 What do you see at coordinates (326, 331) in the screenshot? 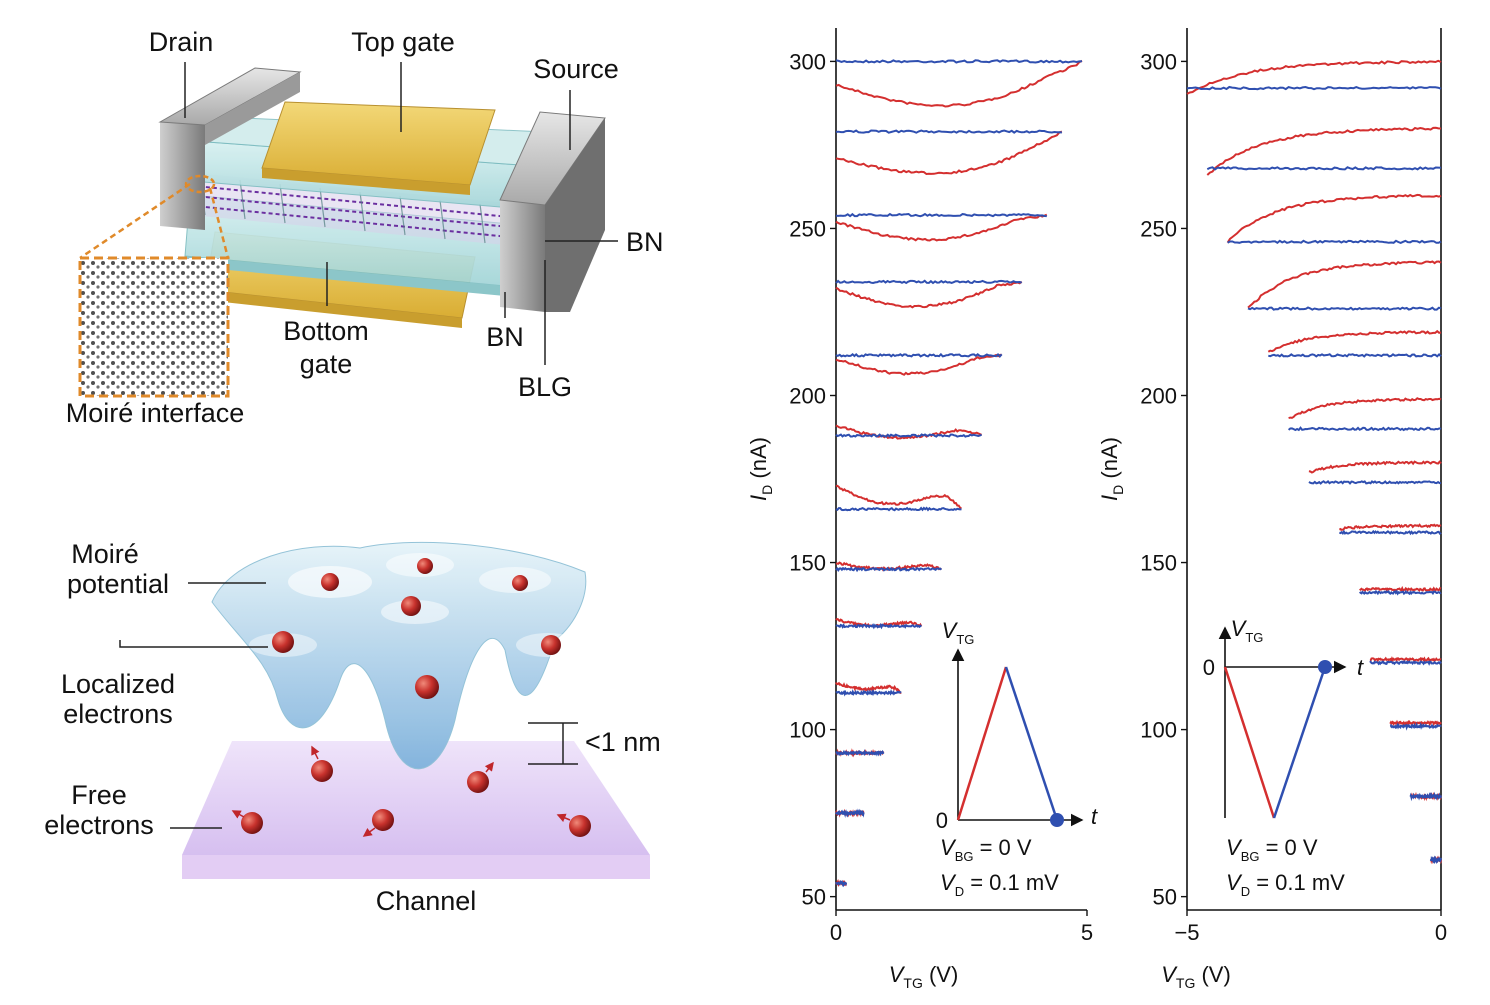
I see `bottom-gate-label-line1: Bottom` at bounding box center [326, 331].